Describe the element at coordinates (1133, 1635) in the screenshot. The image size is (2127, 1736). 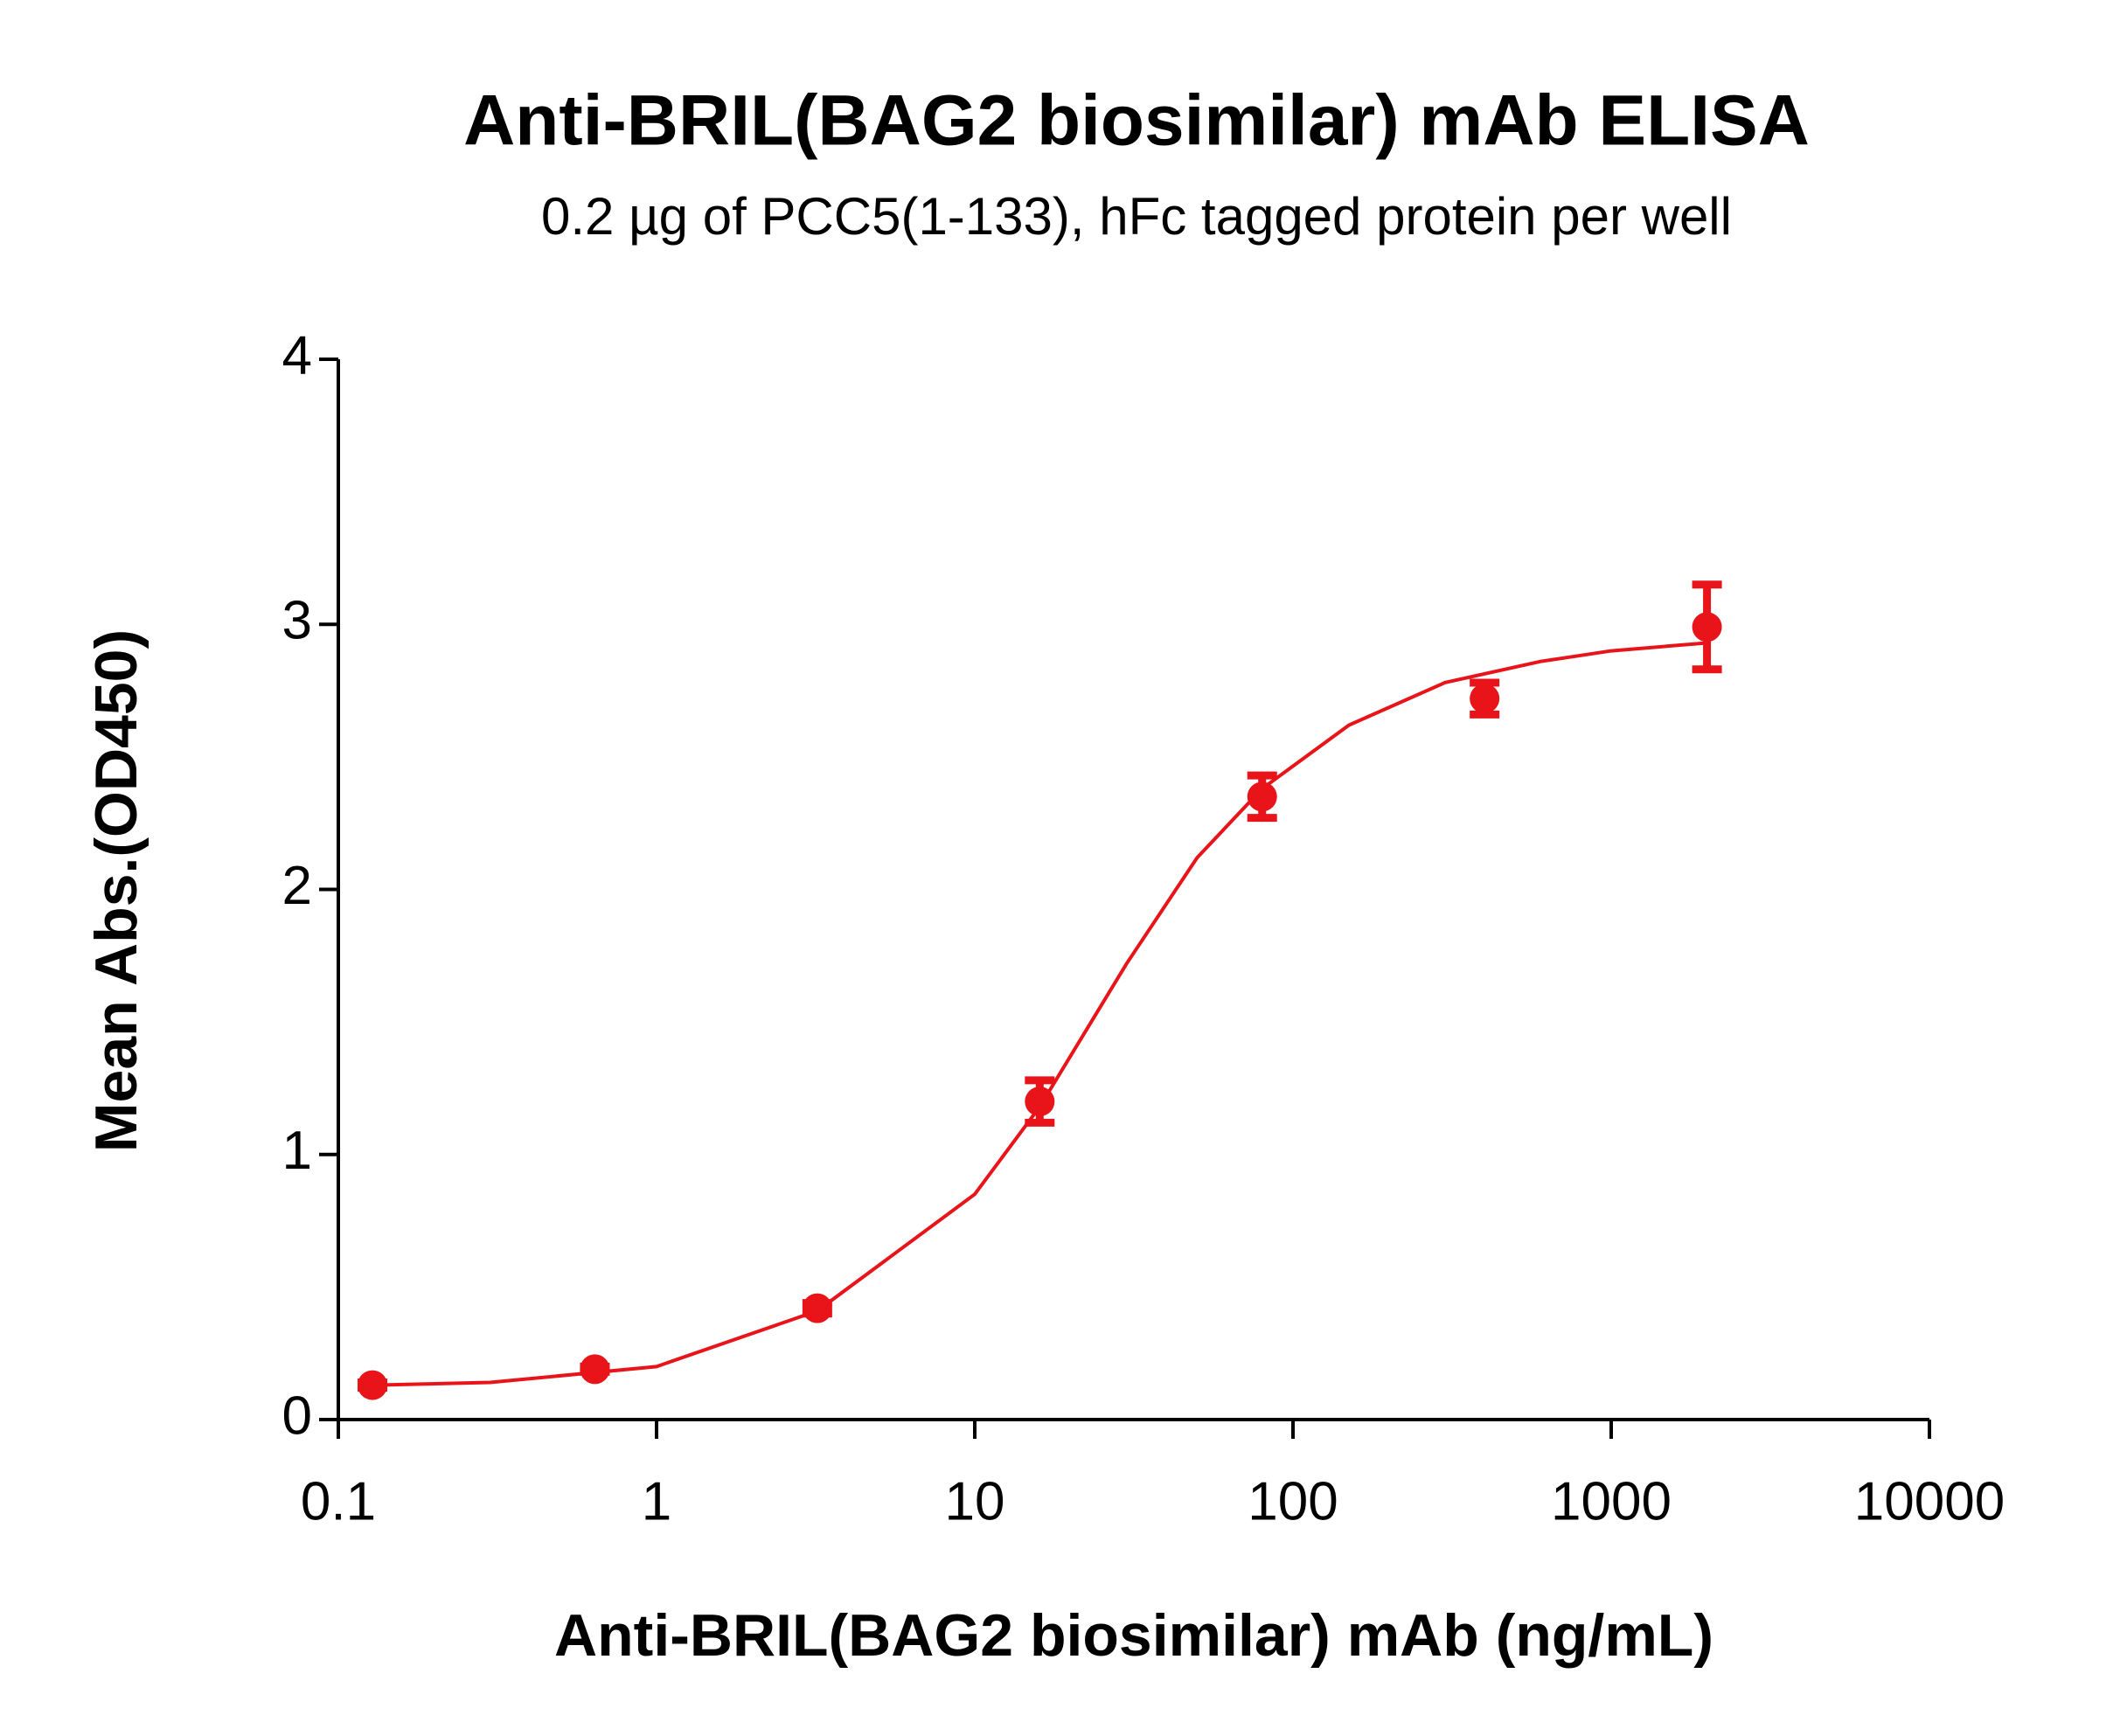
I see `x-axis-label: Anti-BRIL(BAG2 biosimilar) mAb (ng/mL)` at that location.